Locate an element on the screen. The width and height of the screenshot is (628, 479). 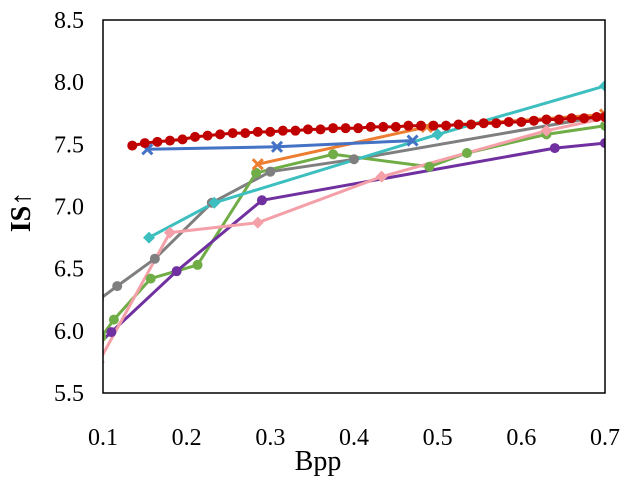
y-tick-label: 8.0 is located at coordinates (69, 83).